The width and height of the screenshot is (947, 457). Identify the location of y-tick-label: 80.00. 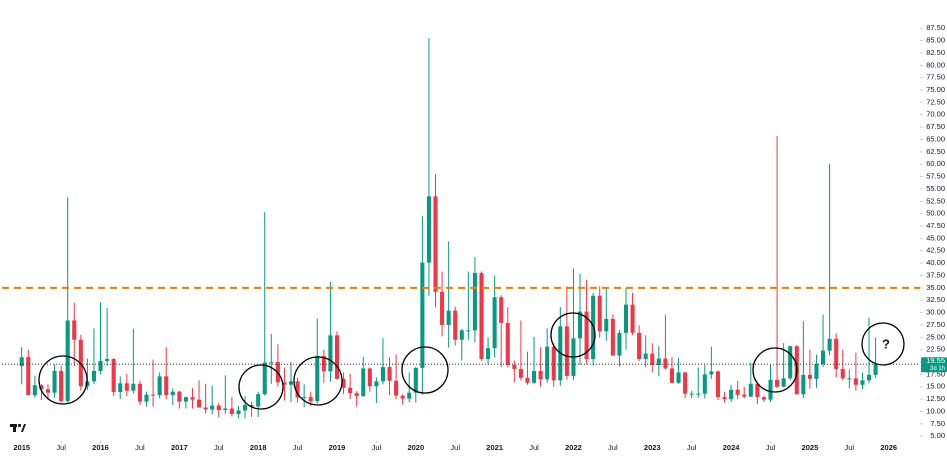
(935, 64).